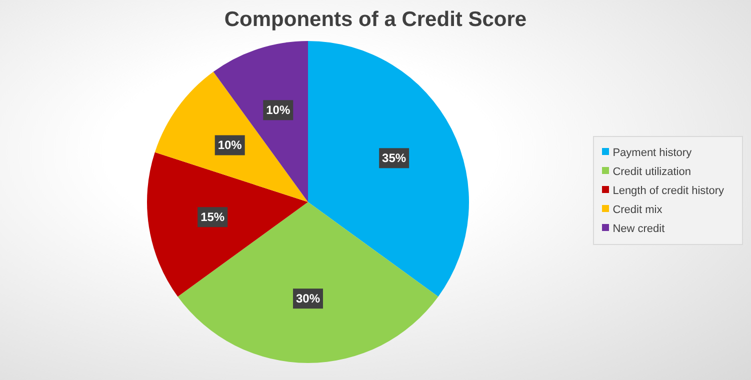 The width and height of the screenshot is (751, 380). I want to click on chart-title: Components of a Credit Score, so click(375, 20).